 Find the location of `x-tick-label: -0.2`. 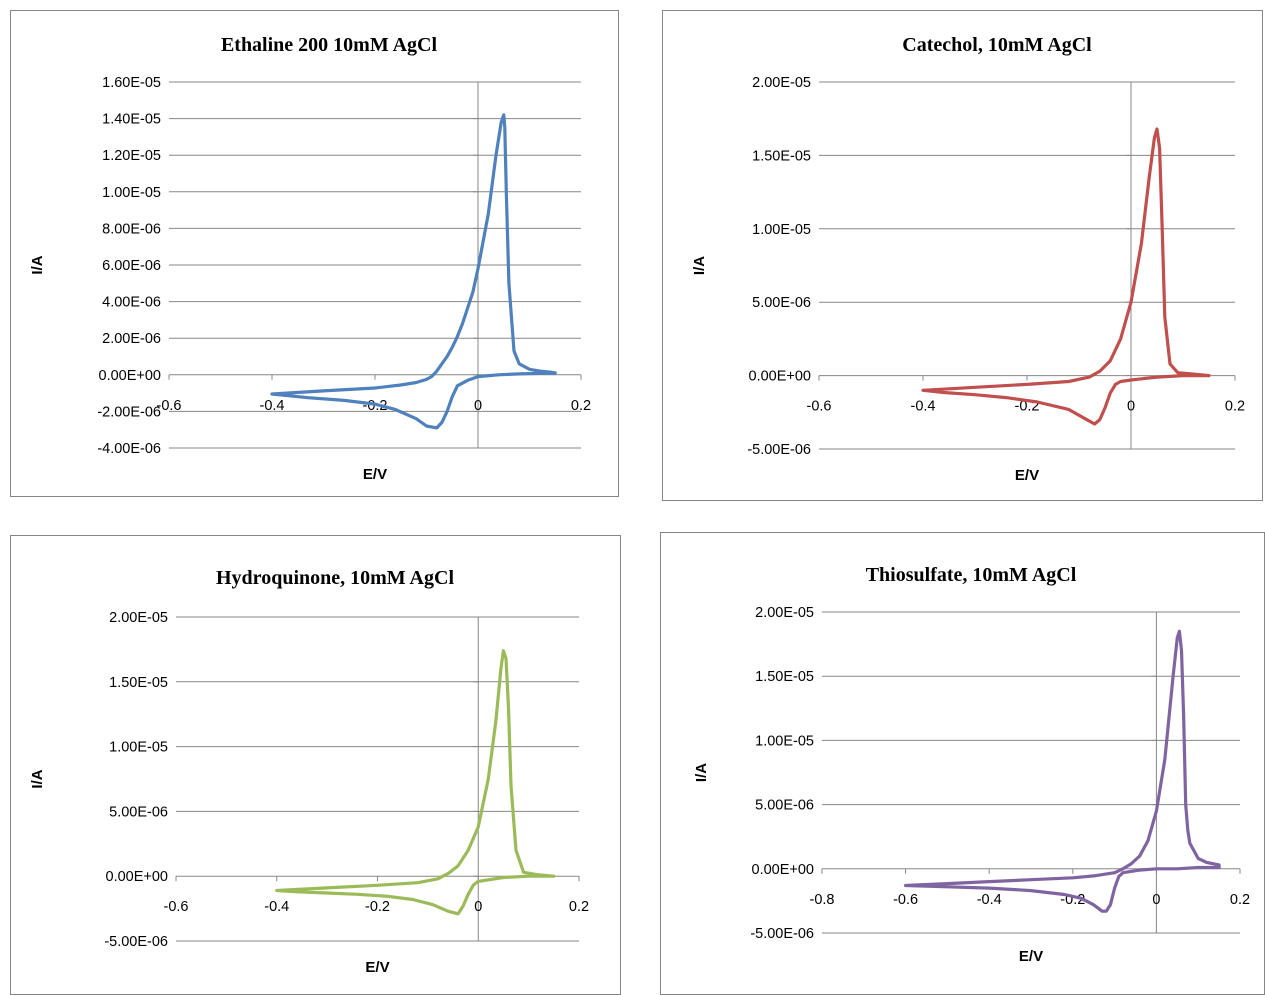

x-tick-label: -0.2 is located at coordinates (377, 907).